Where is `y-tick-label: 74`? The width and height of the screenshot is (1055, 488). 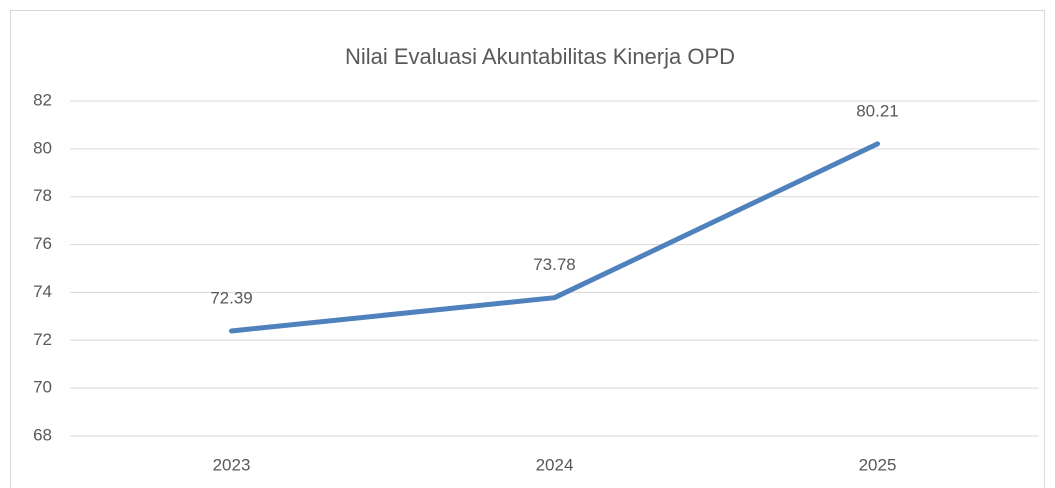 y-tick-label: 74 is located at coordinates (42, 291).